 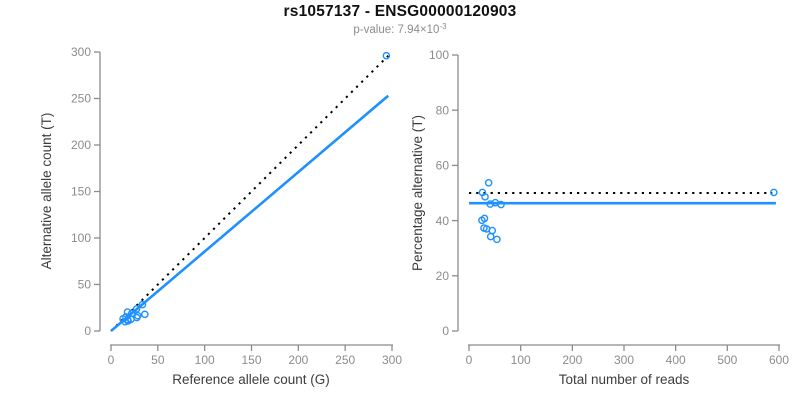 I want to click on y-tick-label: 250, so click(x=81, y=99).